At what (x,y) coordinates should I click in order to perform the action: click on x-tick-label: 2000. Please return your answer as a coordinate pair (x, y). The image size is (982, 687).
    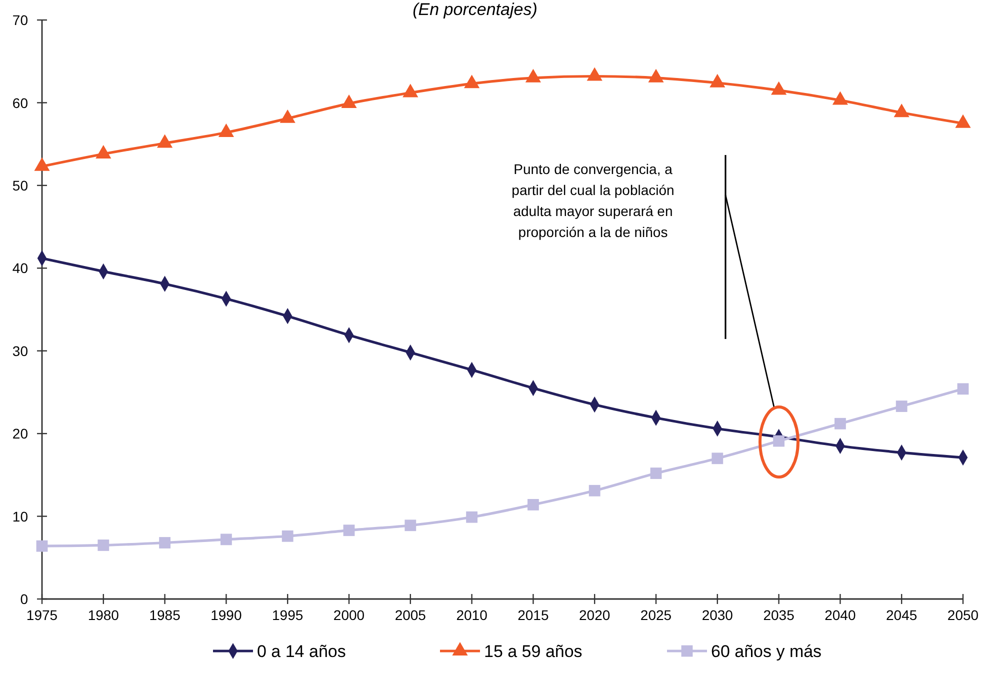
    Looking at the image, I should click on (349, 615).